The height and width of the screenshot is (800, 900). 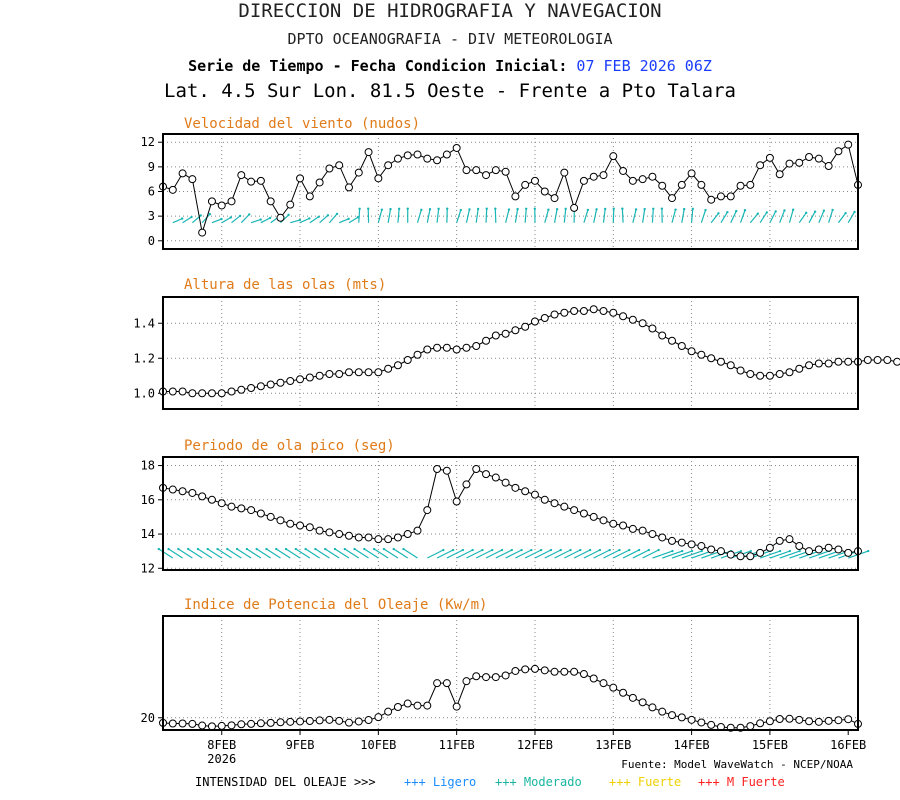 What do you see at coordinates (538, 782) in the screenshot?
I see `intensity-legend-item: +++ Moderado` at bounding box center [538, 782].